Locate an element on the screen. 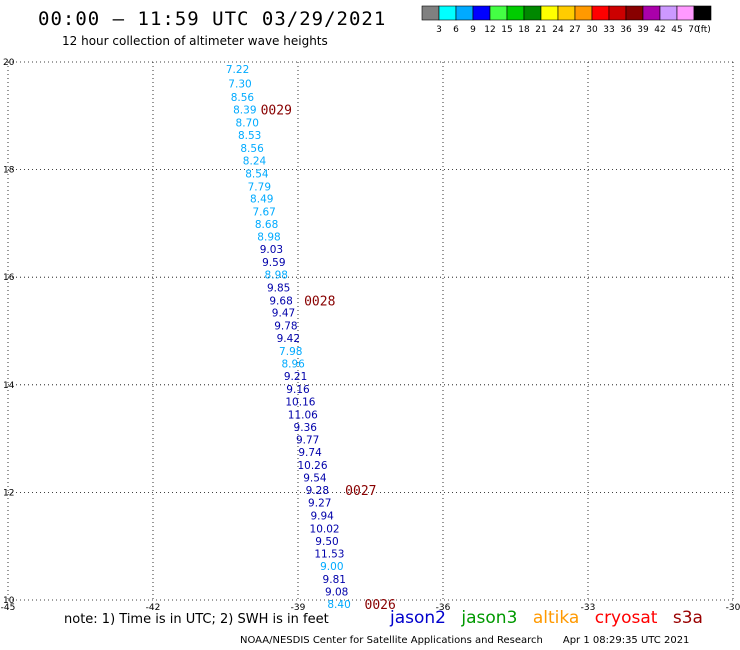 This screenshot has height=650, width=740. swh-value: 9.16 is located at coordinates (298, 390).